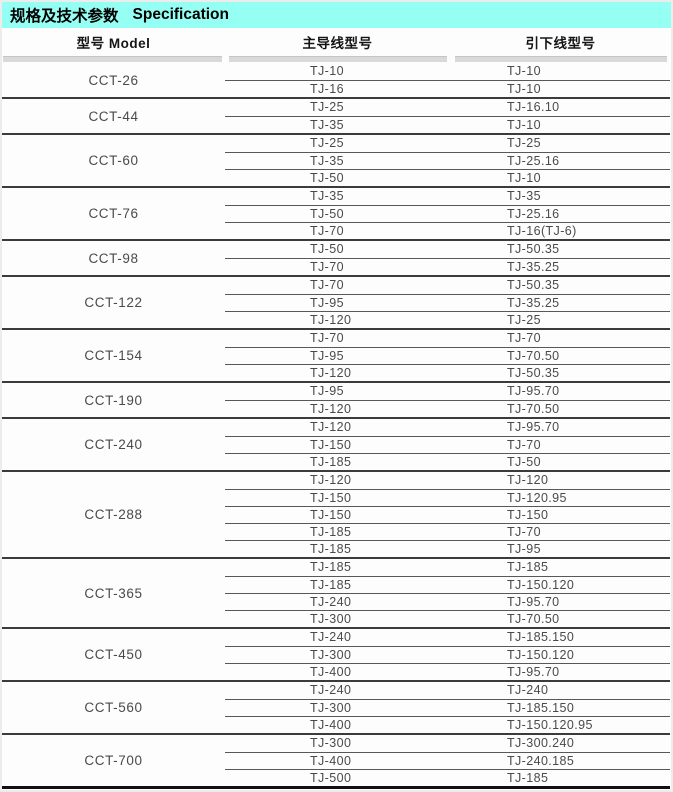 The image size is (673, 792). Describe the element at coordinates (447, 124) in the screenshot. I see `table-row: TJ-35 TJ-10` at that location.